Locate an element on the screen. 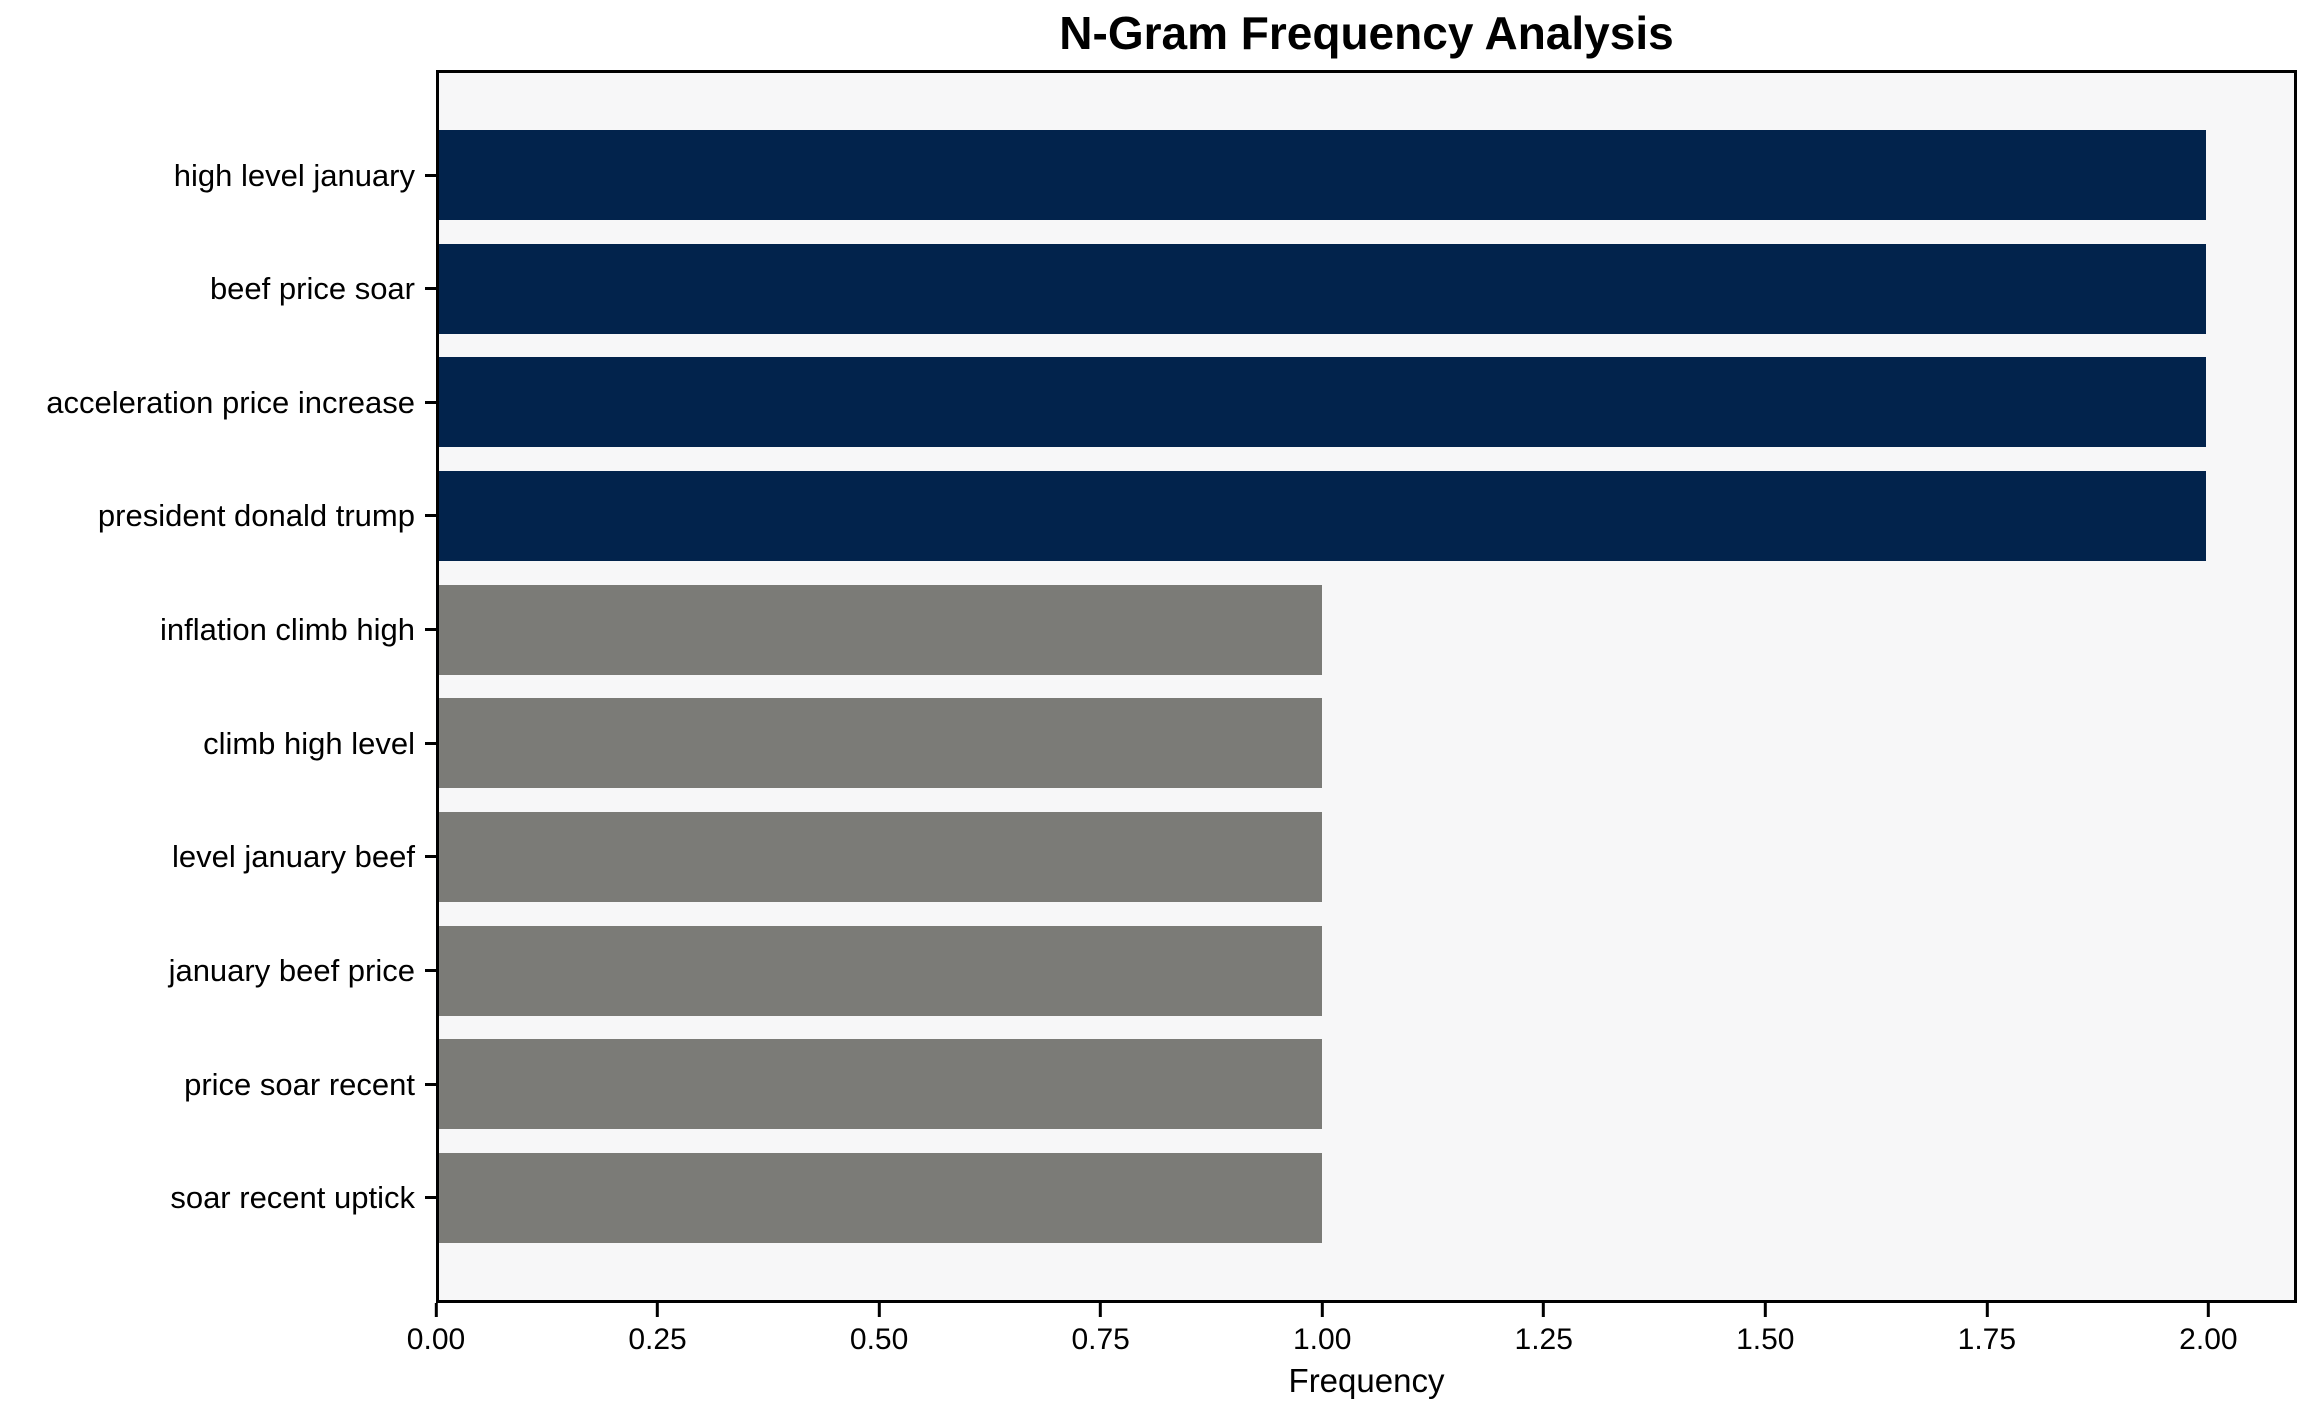 This screenshot has height=1414, width=2316. x-tick: 1.75 is located at coordinates (1987, 1329).